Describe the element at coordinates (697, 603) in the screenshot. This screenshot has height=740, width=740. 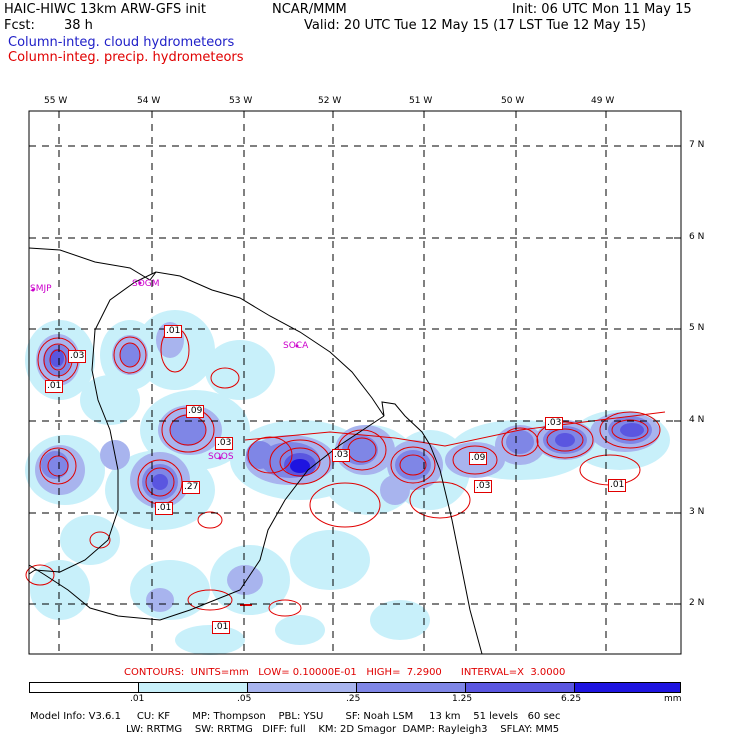
I see `lat-label: 2 N` at that location.